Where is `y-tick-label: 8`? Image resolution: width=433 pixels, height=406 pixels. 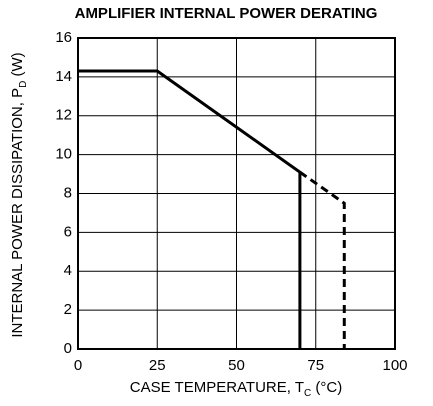 y-tick-label: 8 is located at coordinates (68, 192).